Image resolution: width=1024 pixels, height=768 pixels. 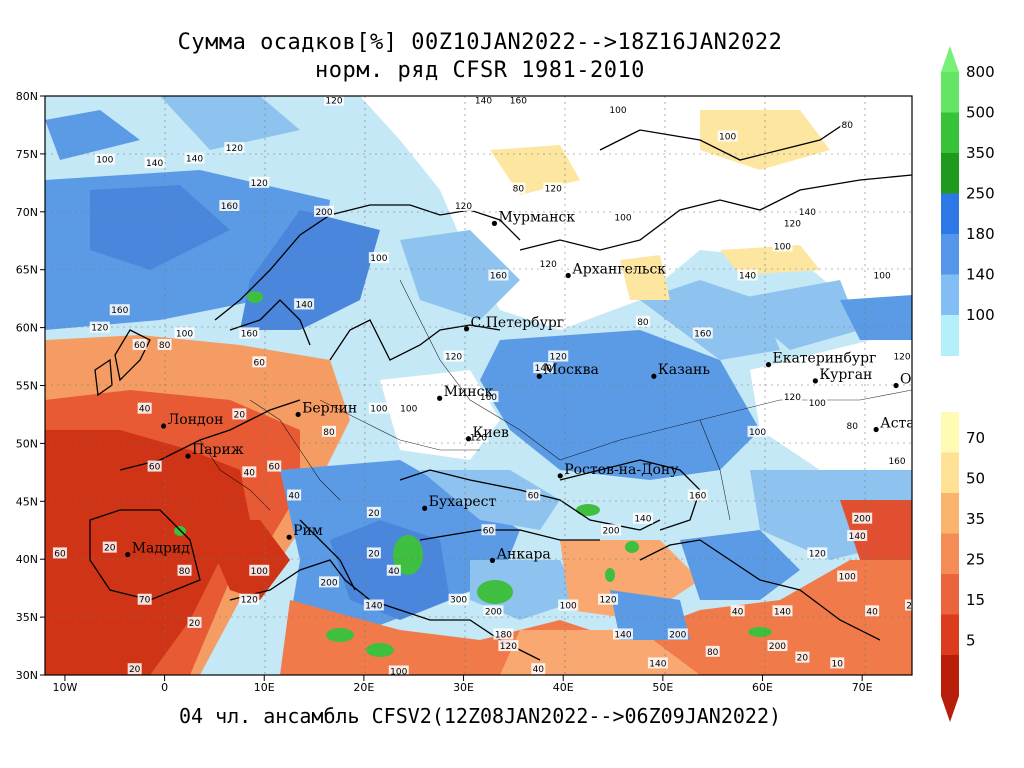 What do you see at coordinates (27, 501) in the screenshot?
I see `lat-label: 45N` at bounding box center [27, 501].